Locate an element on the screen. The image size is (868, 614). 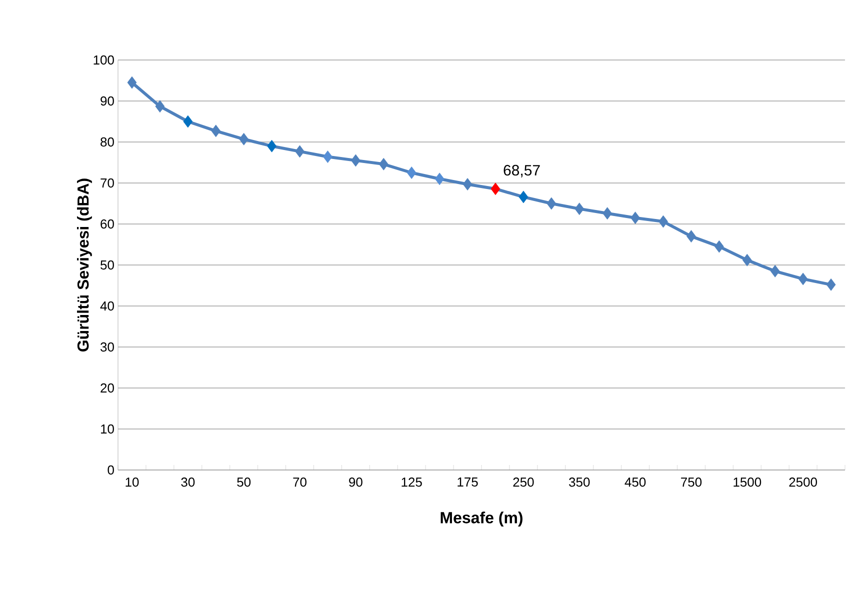
y-tick-label: 10 is located at coordinates (107, 429).